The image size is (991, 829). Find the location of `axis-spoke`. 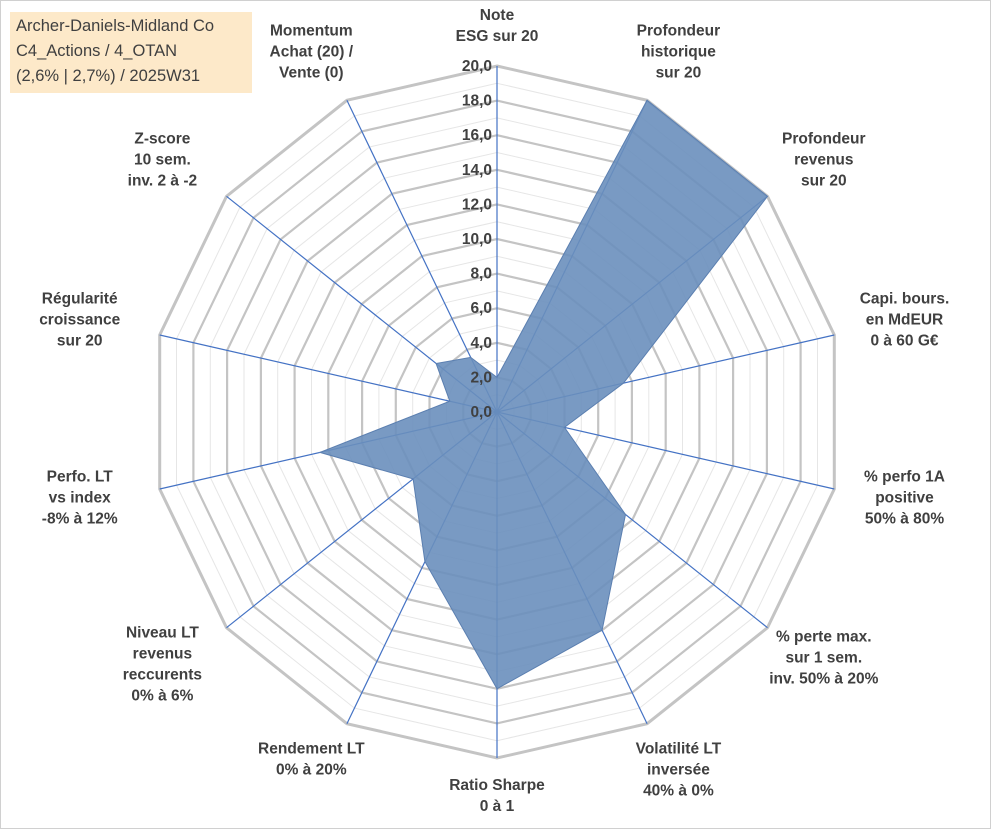

axis-spoke is located at coordinates (328, 373).